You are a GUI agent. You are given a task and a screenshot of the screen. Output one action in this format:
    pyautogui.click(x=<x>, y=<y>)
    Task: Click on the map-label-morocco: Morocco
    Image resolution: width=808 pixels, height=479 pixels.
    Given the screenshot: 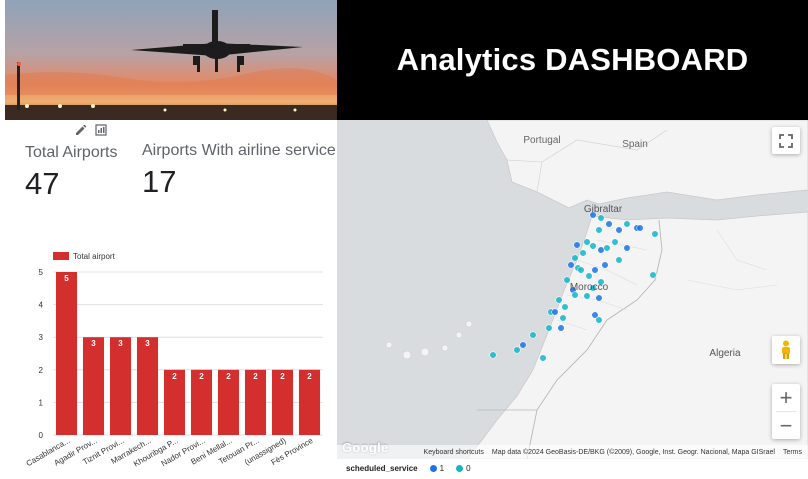 What is the action you would take?
    pyautogui.click(x=589, y=287)
    